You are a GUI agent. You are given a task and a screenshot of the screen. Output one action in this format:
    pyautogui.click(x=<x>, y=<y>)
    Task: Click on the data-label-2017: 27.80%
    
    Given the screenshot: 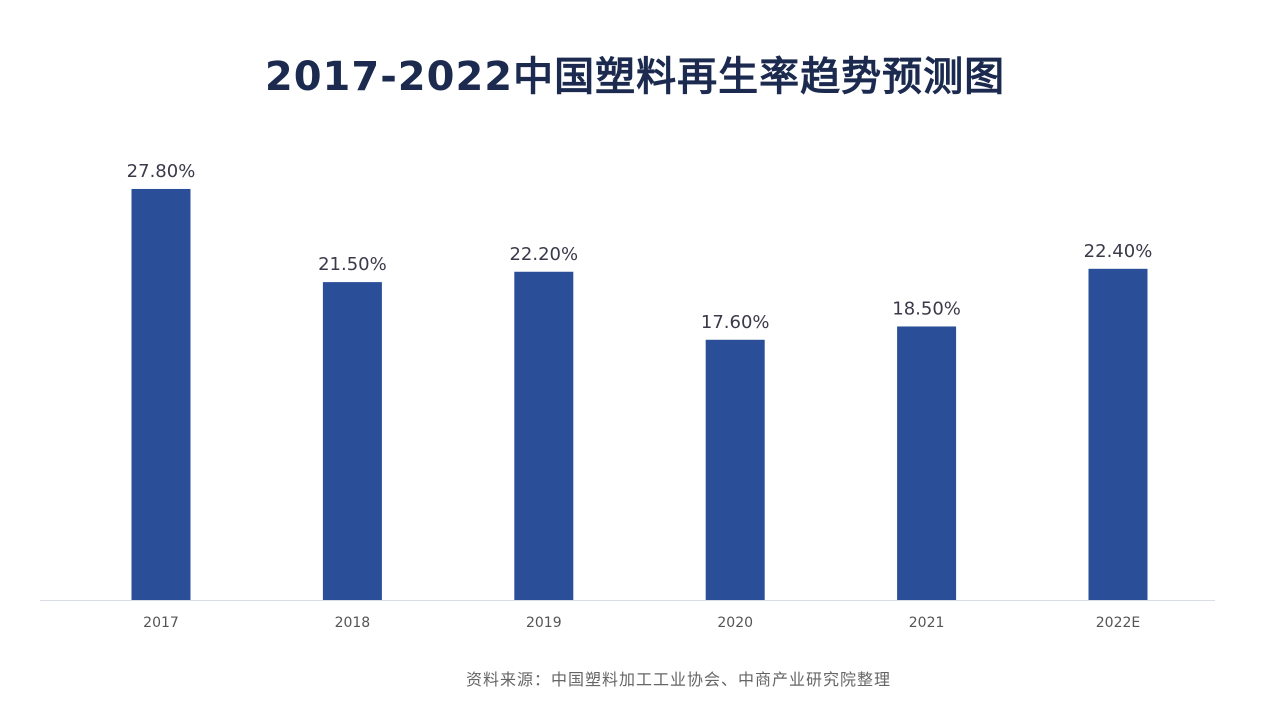 What is the action you would take?
    pyautogui.click(x=161, y=171)
    